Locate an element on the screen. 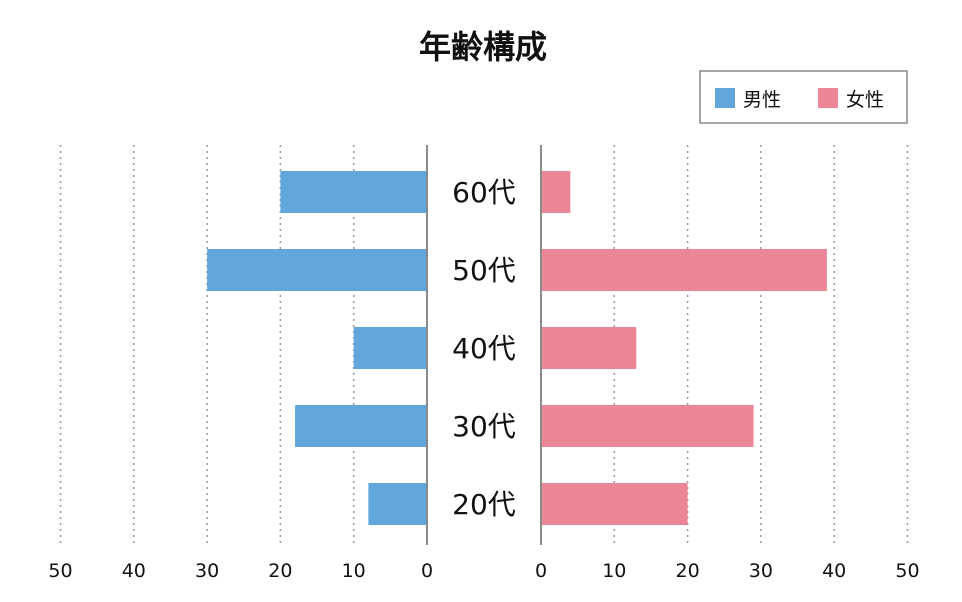 This screenshot has height=602, width=962. tick-label-left-40: 40 is located at coordinates (134, 571).